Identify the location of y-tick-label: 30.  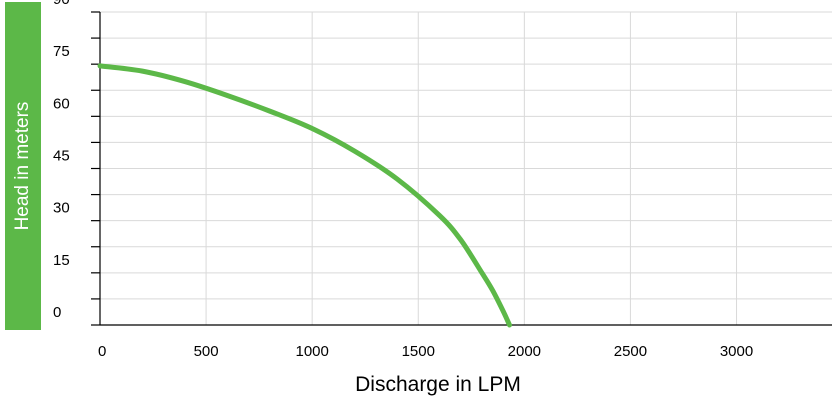
(61, 208).